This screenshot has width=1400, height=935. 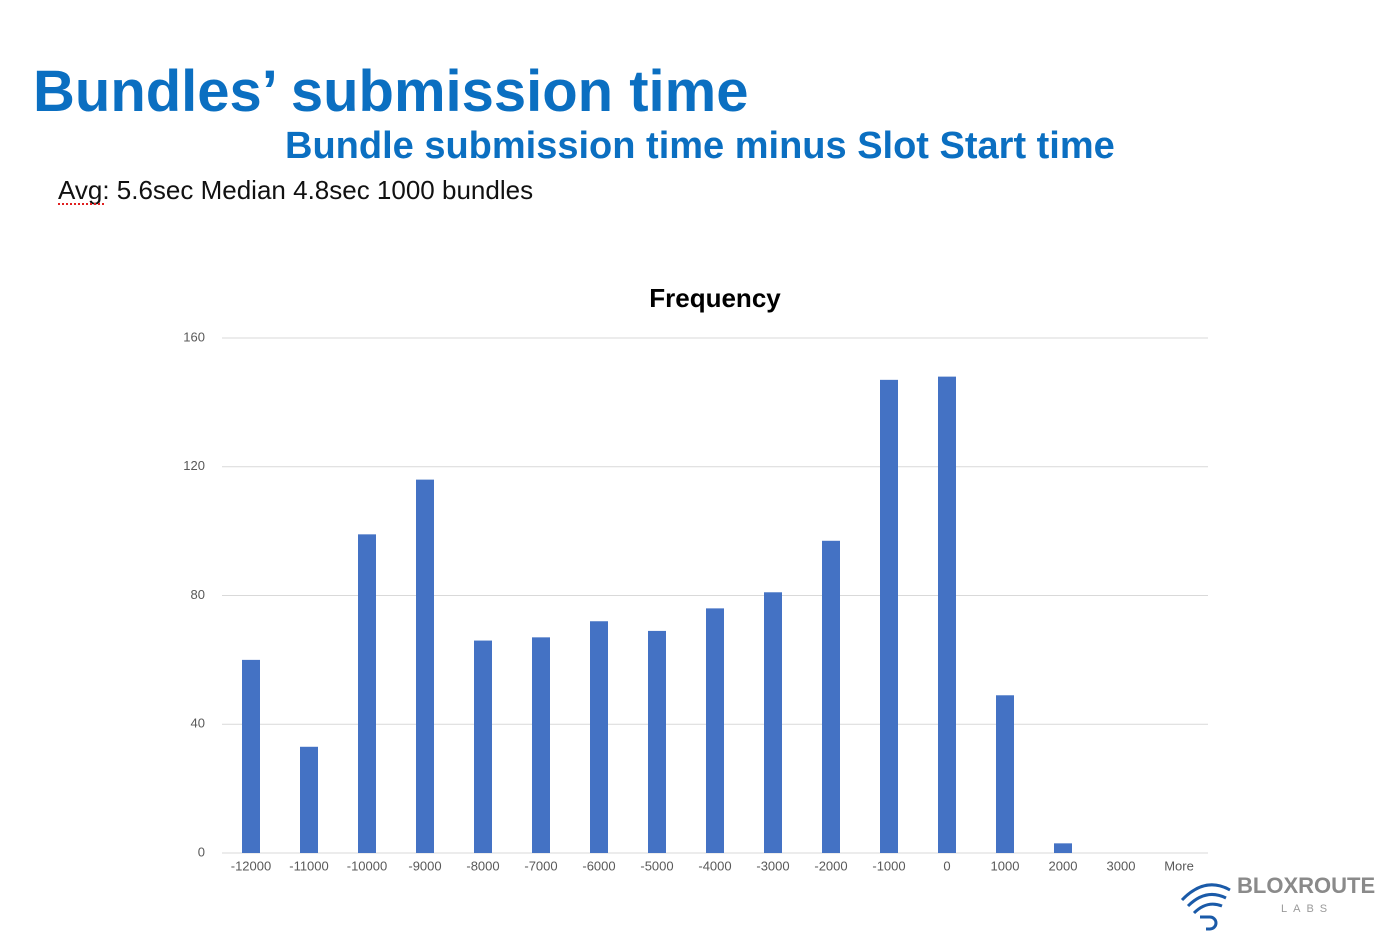 What do you see at coordinates (198, 723) in the screenshot?
I see `y-tick-label: 40` at bounding box center [198, 723].